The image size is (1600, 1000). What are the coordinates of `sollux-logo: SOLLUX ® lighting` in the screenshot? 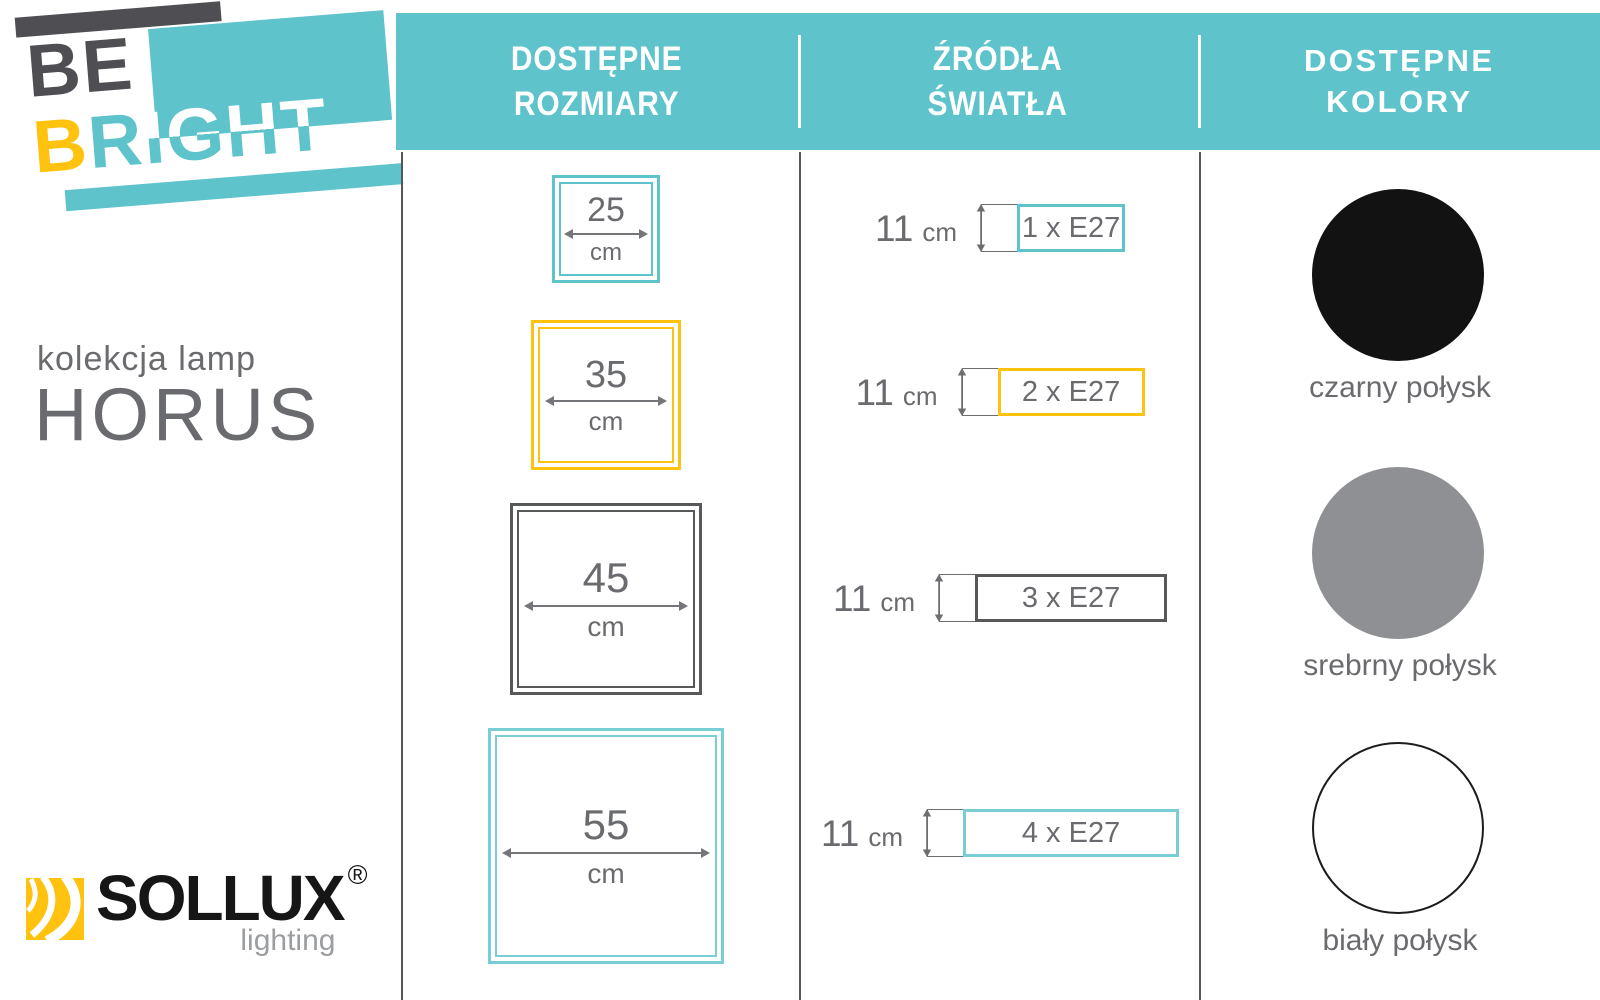 It's located at (196, 910).